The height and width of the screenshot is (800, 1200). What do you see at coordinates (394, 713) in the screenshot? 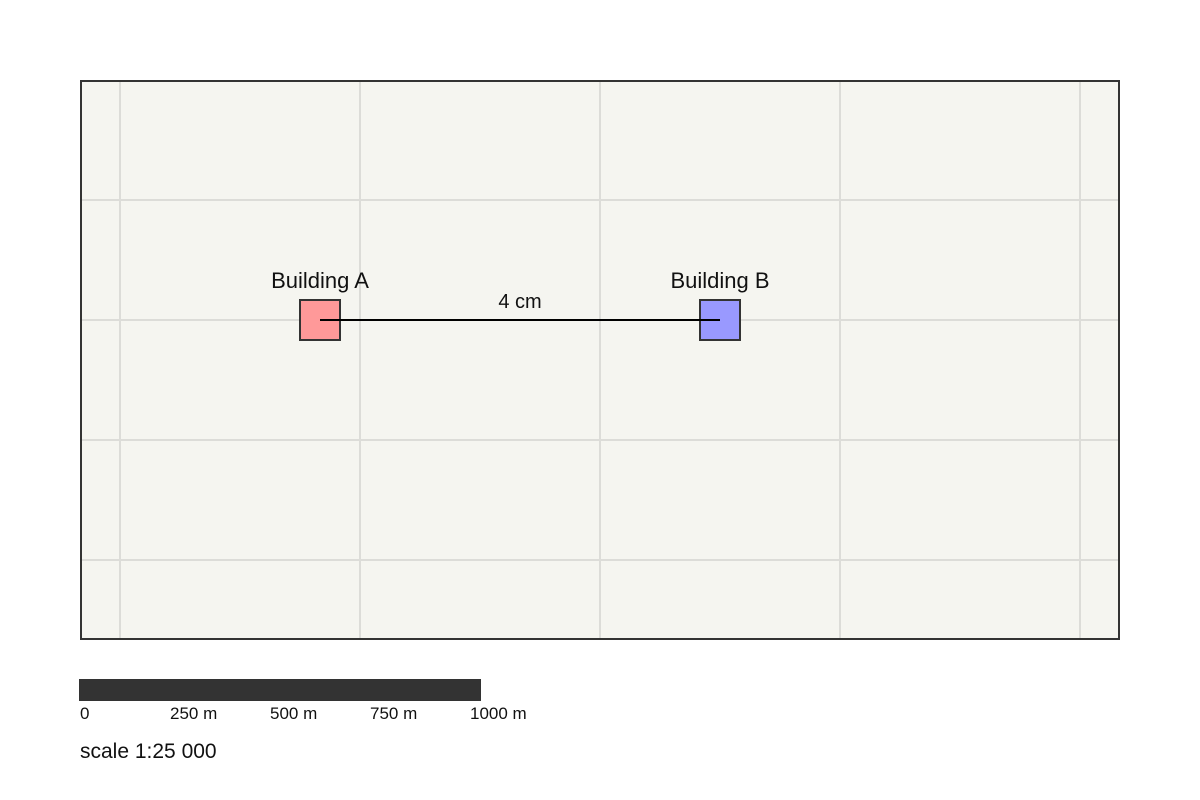
I see `scale-bar-tick-label: 750 m` at bounding box center [394, 713].